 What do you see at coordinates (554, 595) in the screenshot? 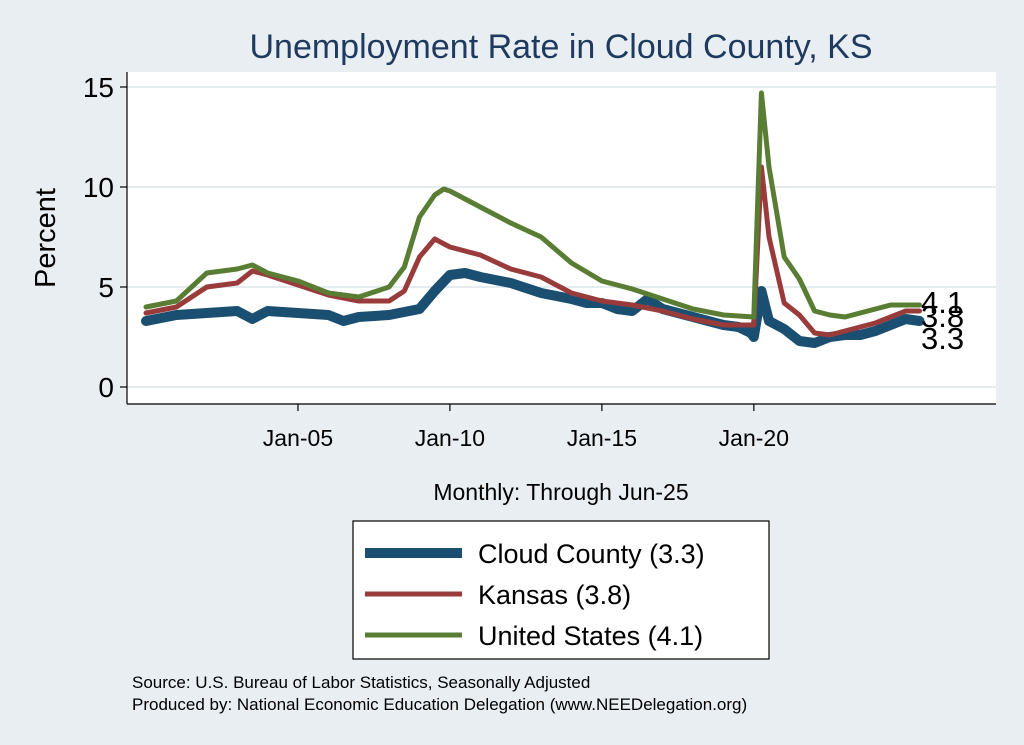
I see `legend-label-2: Kansas (3.8)` at bounding box center [554, 595].